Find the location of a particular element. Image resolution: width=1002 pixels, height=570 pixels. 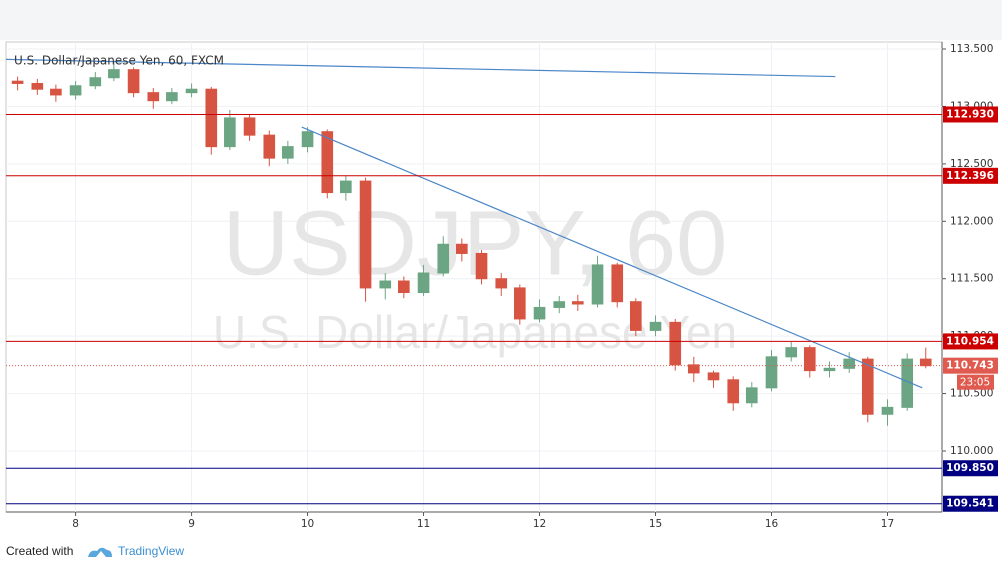

x-tick-label: 9 is located at coordinates (191, 524).